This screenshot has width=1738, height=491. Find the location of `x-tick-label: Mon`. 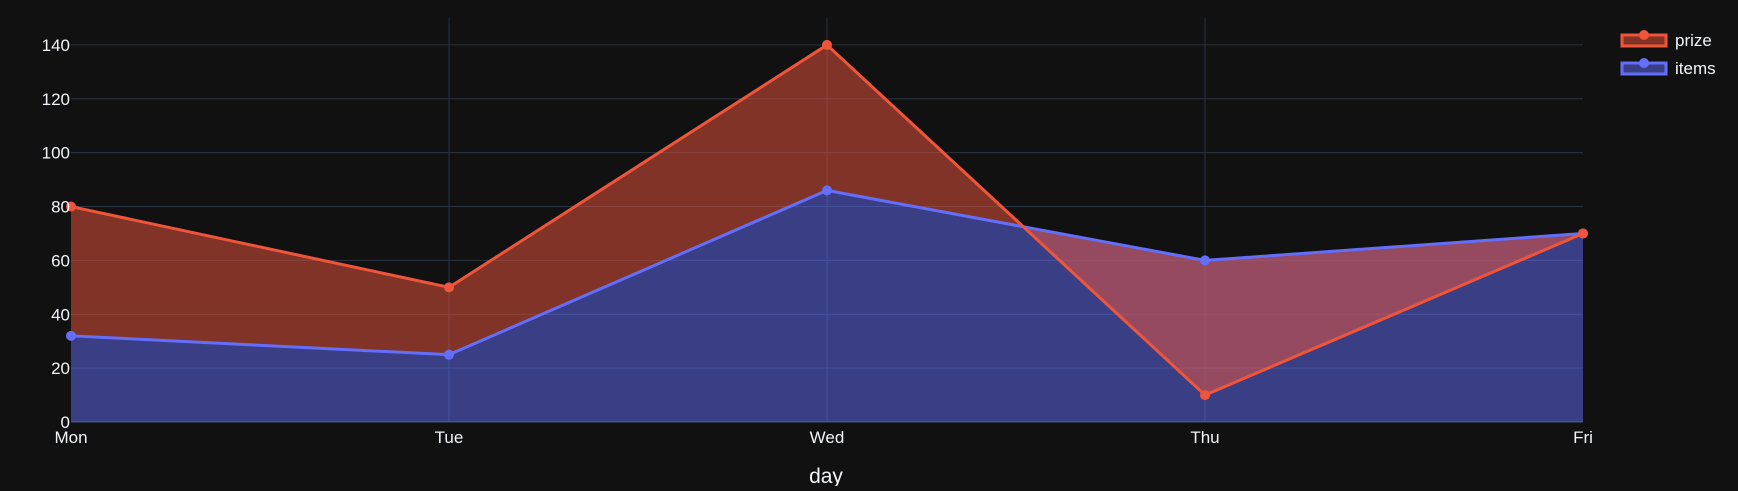

x-tick-label: Mon is located at coordinates (70, 437).